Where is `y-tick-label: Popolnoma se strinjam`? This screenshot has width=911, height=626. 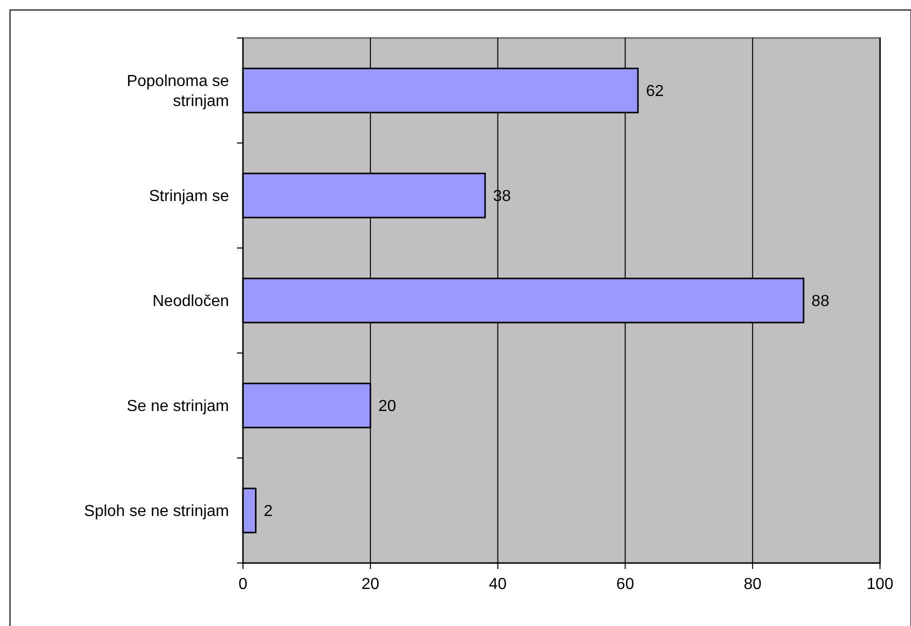 y-tick-label: Popolnoma se strinjam is located at coordinates (178, 91).